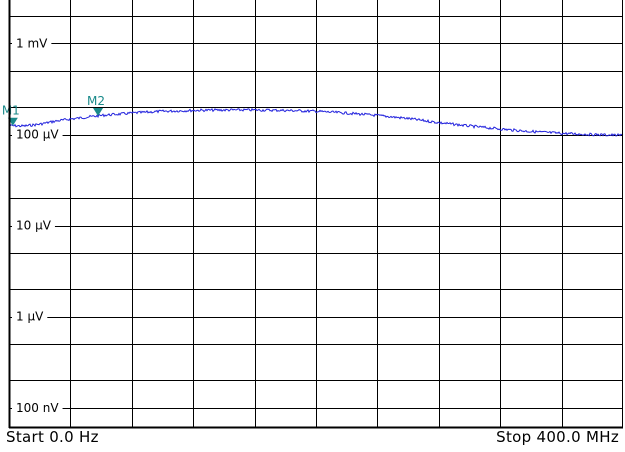  Describe the element at coordinates (316, 122) in the screenshot. I see `measurement-trace` at that location.